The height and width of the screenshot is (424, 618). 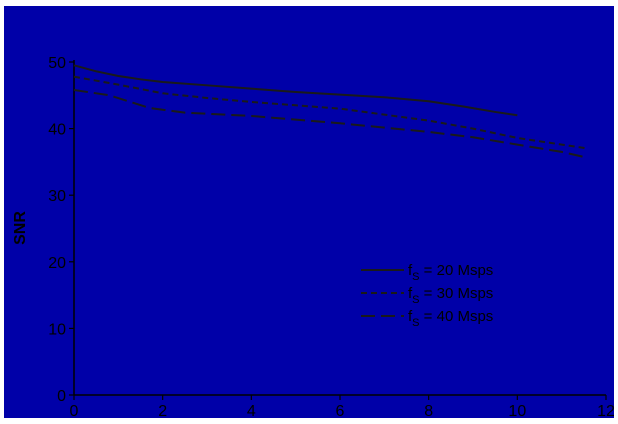 What do you see at coordinates (450, 272) in the screenshot?
I see `legend-label-1: fS = 20 Msps` at bounding box center [450, 272].